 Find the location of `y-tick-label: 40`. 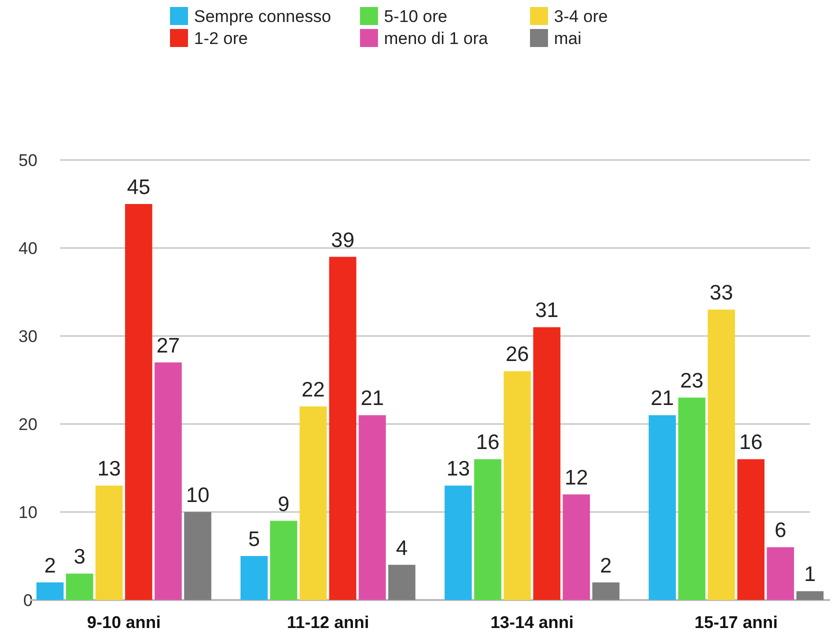

y-tick-label: 40 is located at coordinates (28, 248).